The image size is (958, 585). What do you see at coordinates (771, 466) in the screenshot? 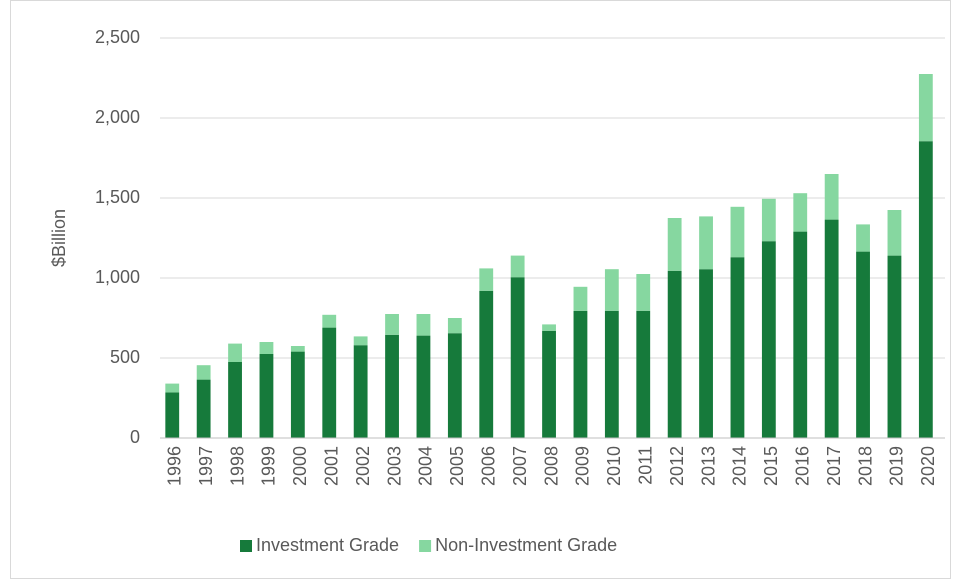
I see `x-tick-label: 2015` at bounding box center [771, 466].